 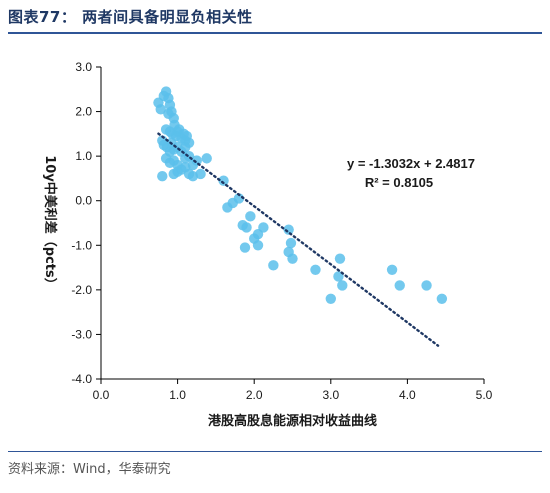 I want to click on figure-title: 图表77： 两者间具备明显负相关性, so click(x=130, y=17).